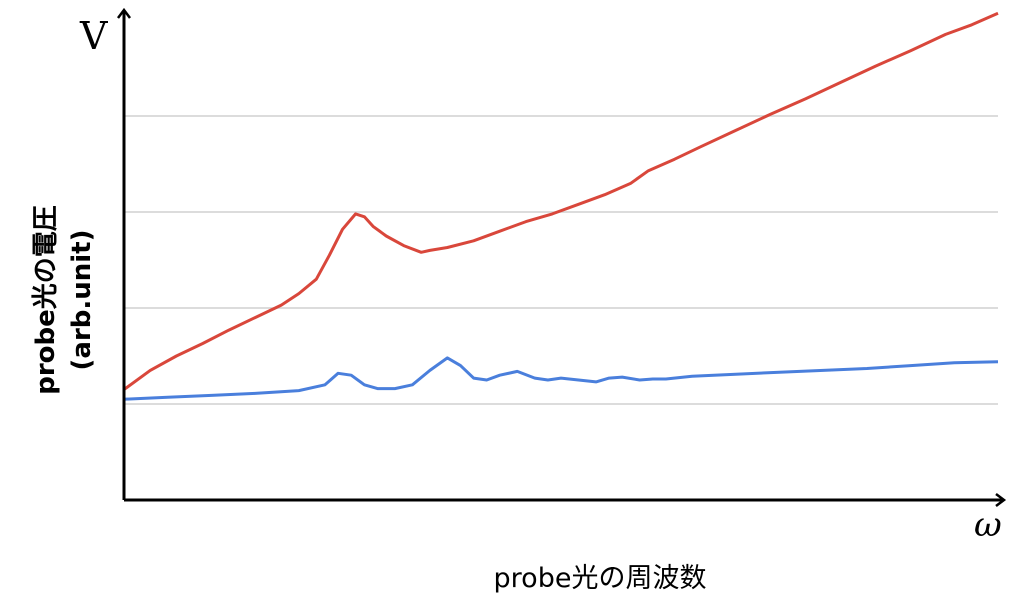 The height and width of the screenshot is (607, 1024). Describe the element at coordinates (46, 300) in the screenshot. I see `y-axis-label-line1: probe光の電圧` at that location.